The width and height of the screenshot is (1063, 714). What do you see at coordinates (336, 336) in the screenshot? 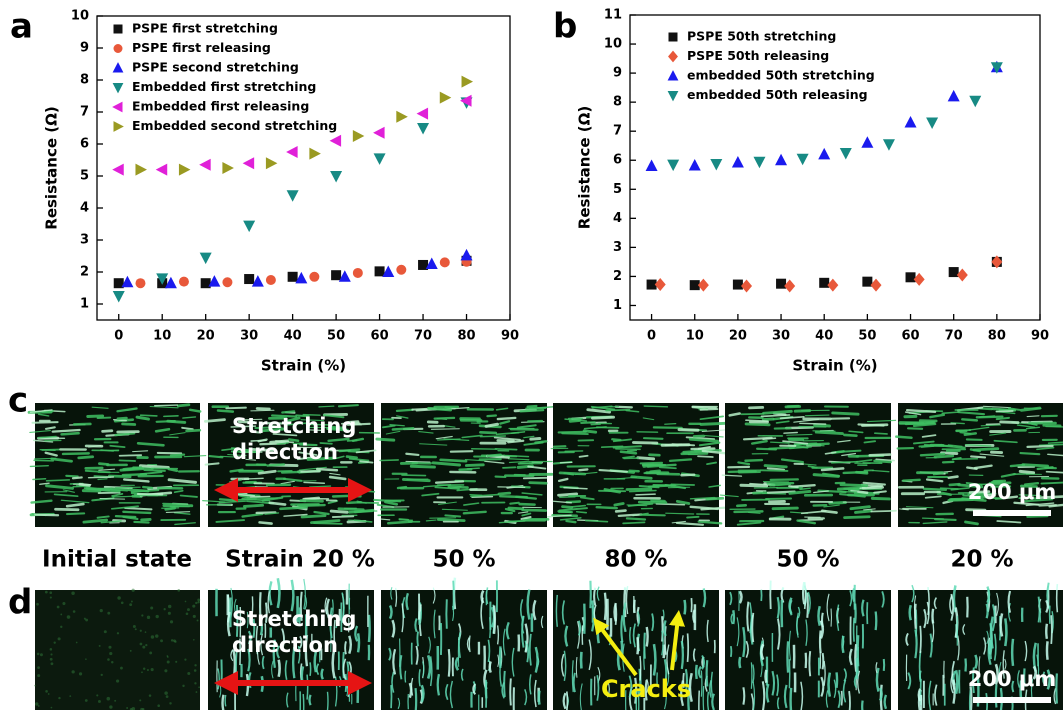
I see `x-tick-label: 50` at bounding box center [336, 336].